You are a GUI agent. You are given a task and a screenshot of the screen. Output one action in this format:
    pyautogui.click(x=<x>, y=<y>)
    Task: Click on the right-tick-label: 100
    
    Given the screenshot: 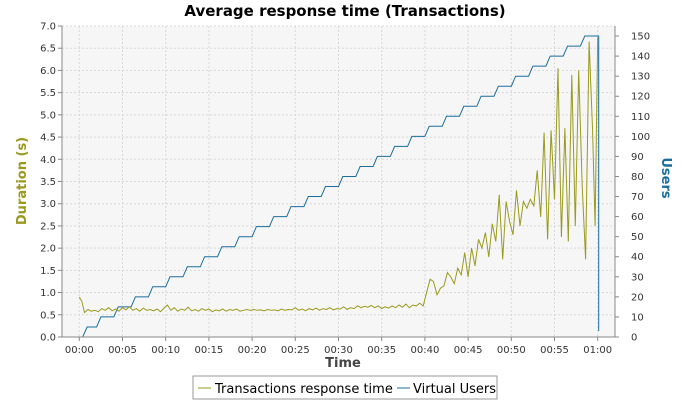 What is the action you would take?
    pyautogui.click(x=640, y=137)
    